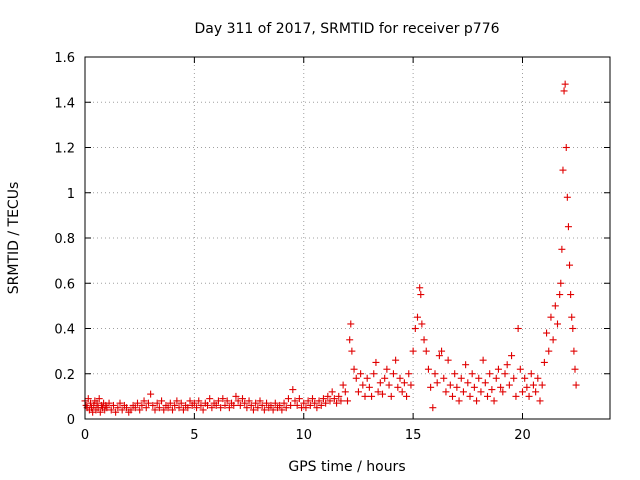 This screenshot has width=640, height=480. Describe the element at coordinates (64, 58) in the screenshot. I see `y-tick-label: 1.6` at that location.